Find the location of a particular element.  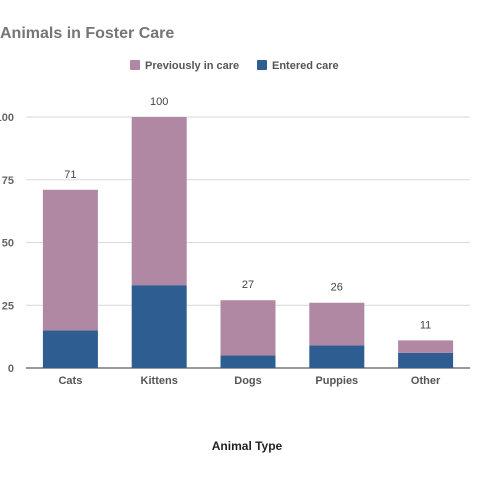

y-tick-label: 50 is located at coordinates (8, 244).